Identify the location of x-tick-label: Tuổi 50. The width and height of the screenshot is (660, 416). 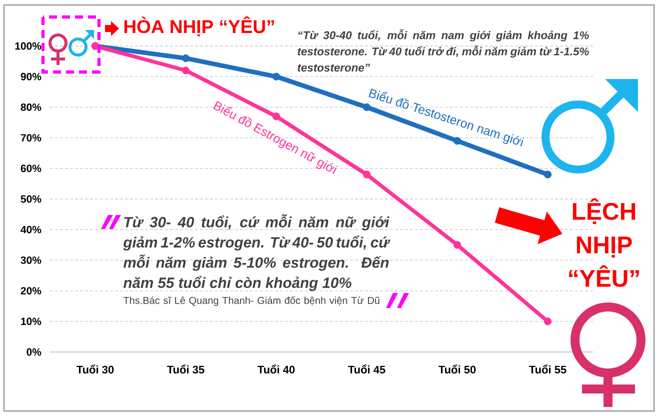
(457, 369).